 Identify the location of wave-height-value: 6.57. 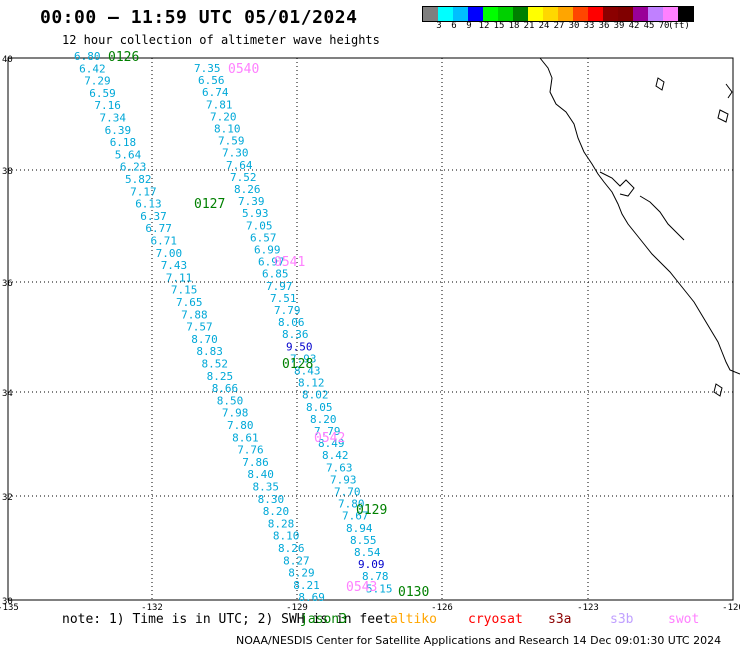
(263, 237).